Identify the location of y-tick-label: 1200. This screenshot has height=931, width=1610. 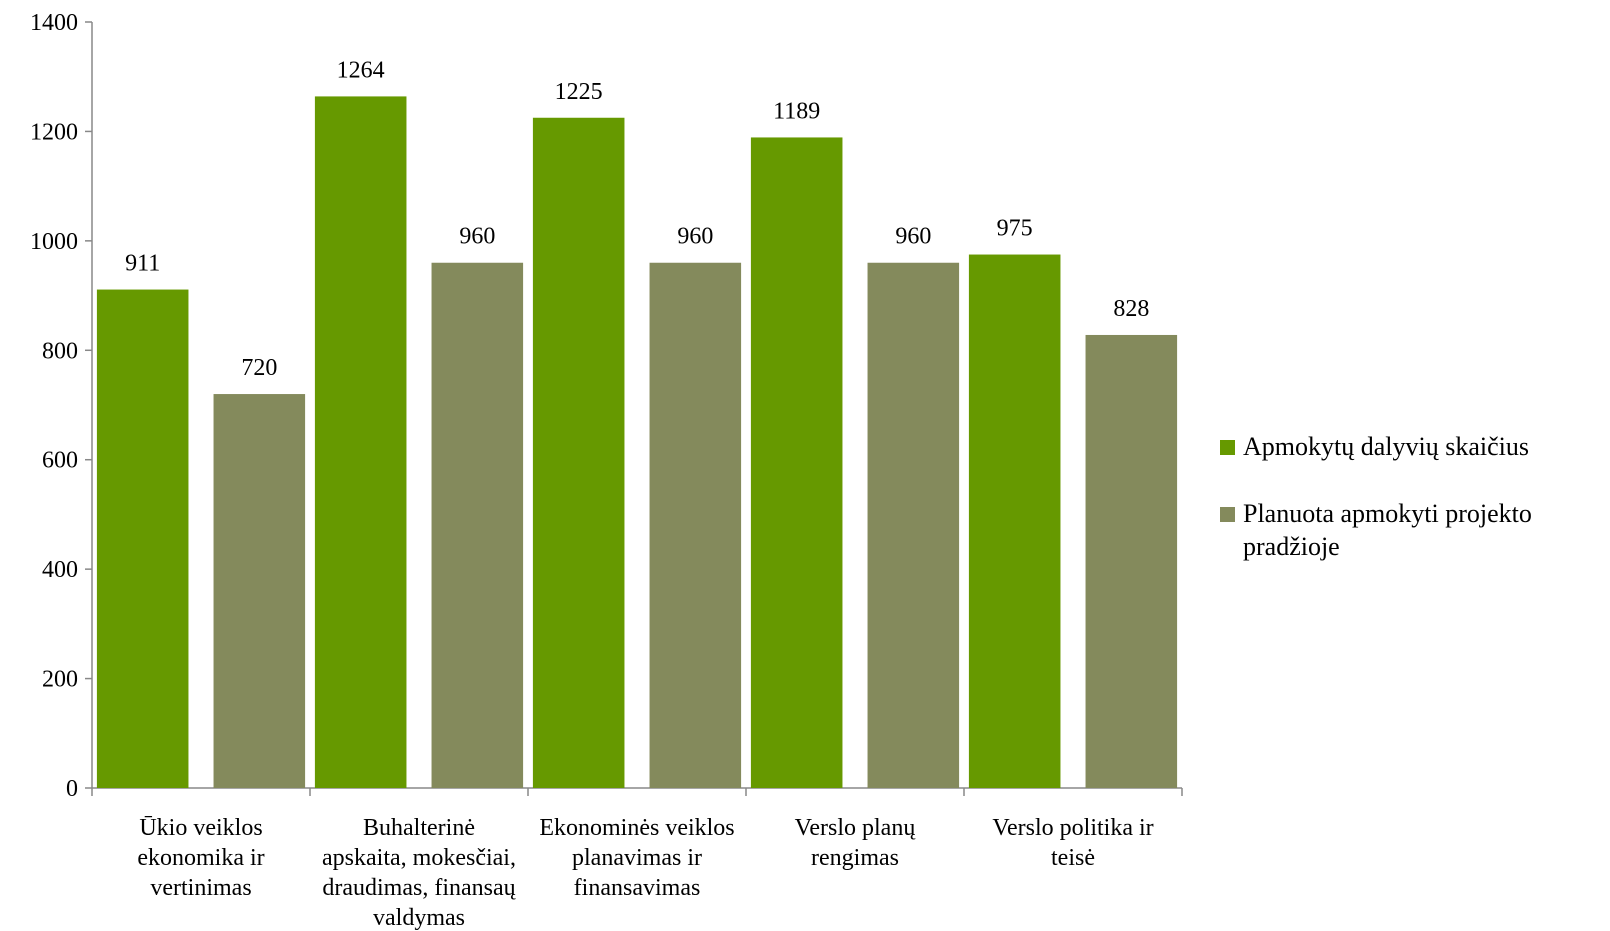
(54, 132).